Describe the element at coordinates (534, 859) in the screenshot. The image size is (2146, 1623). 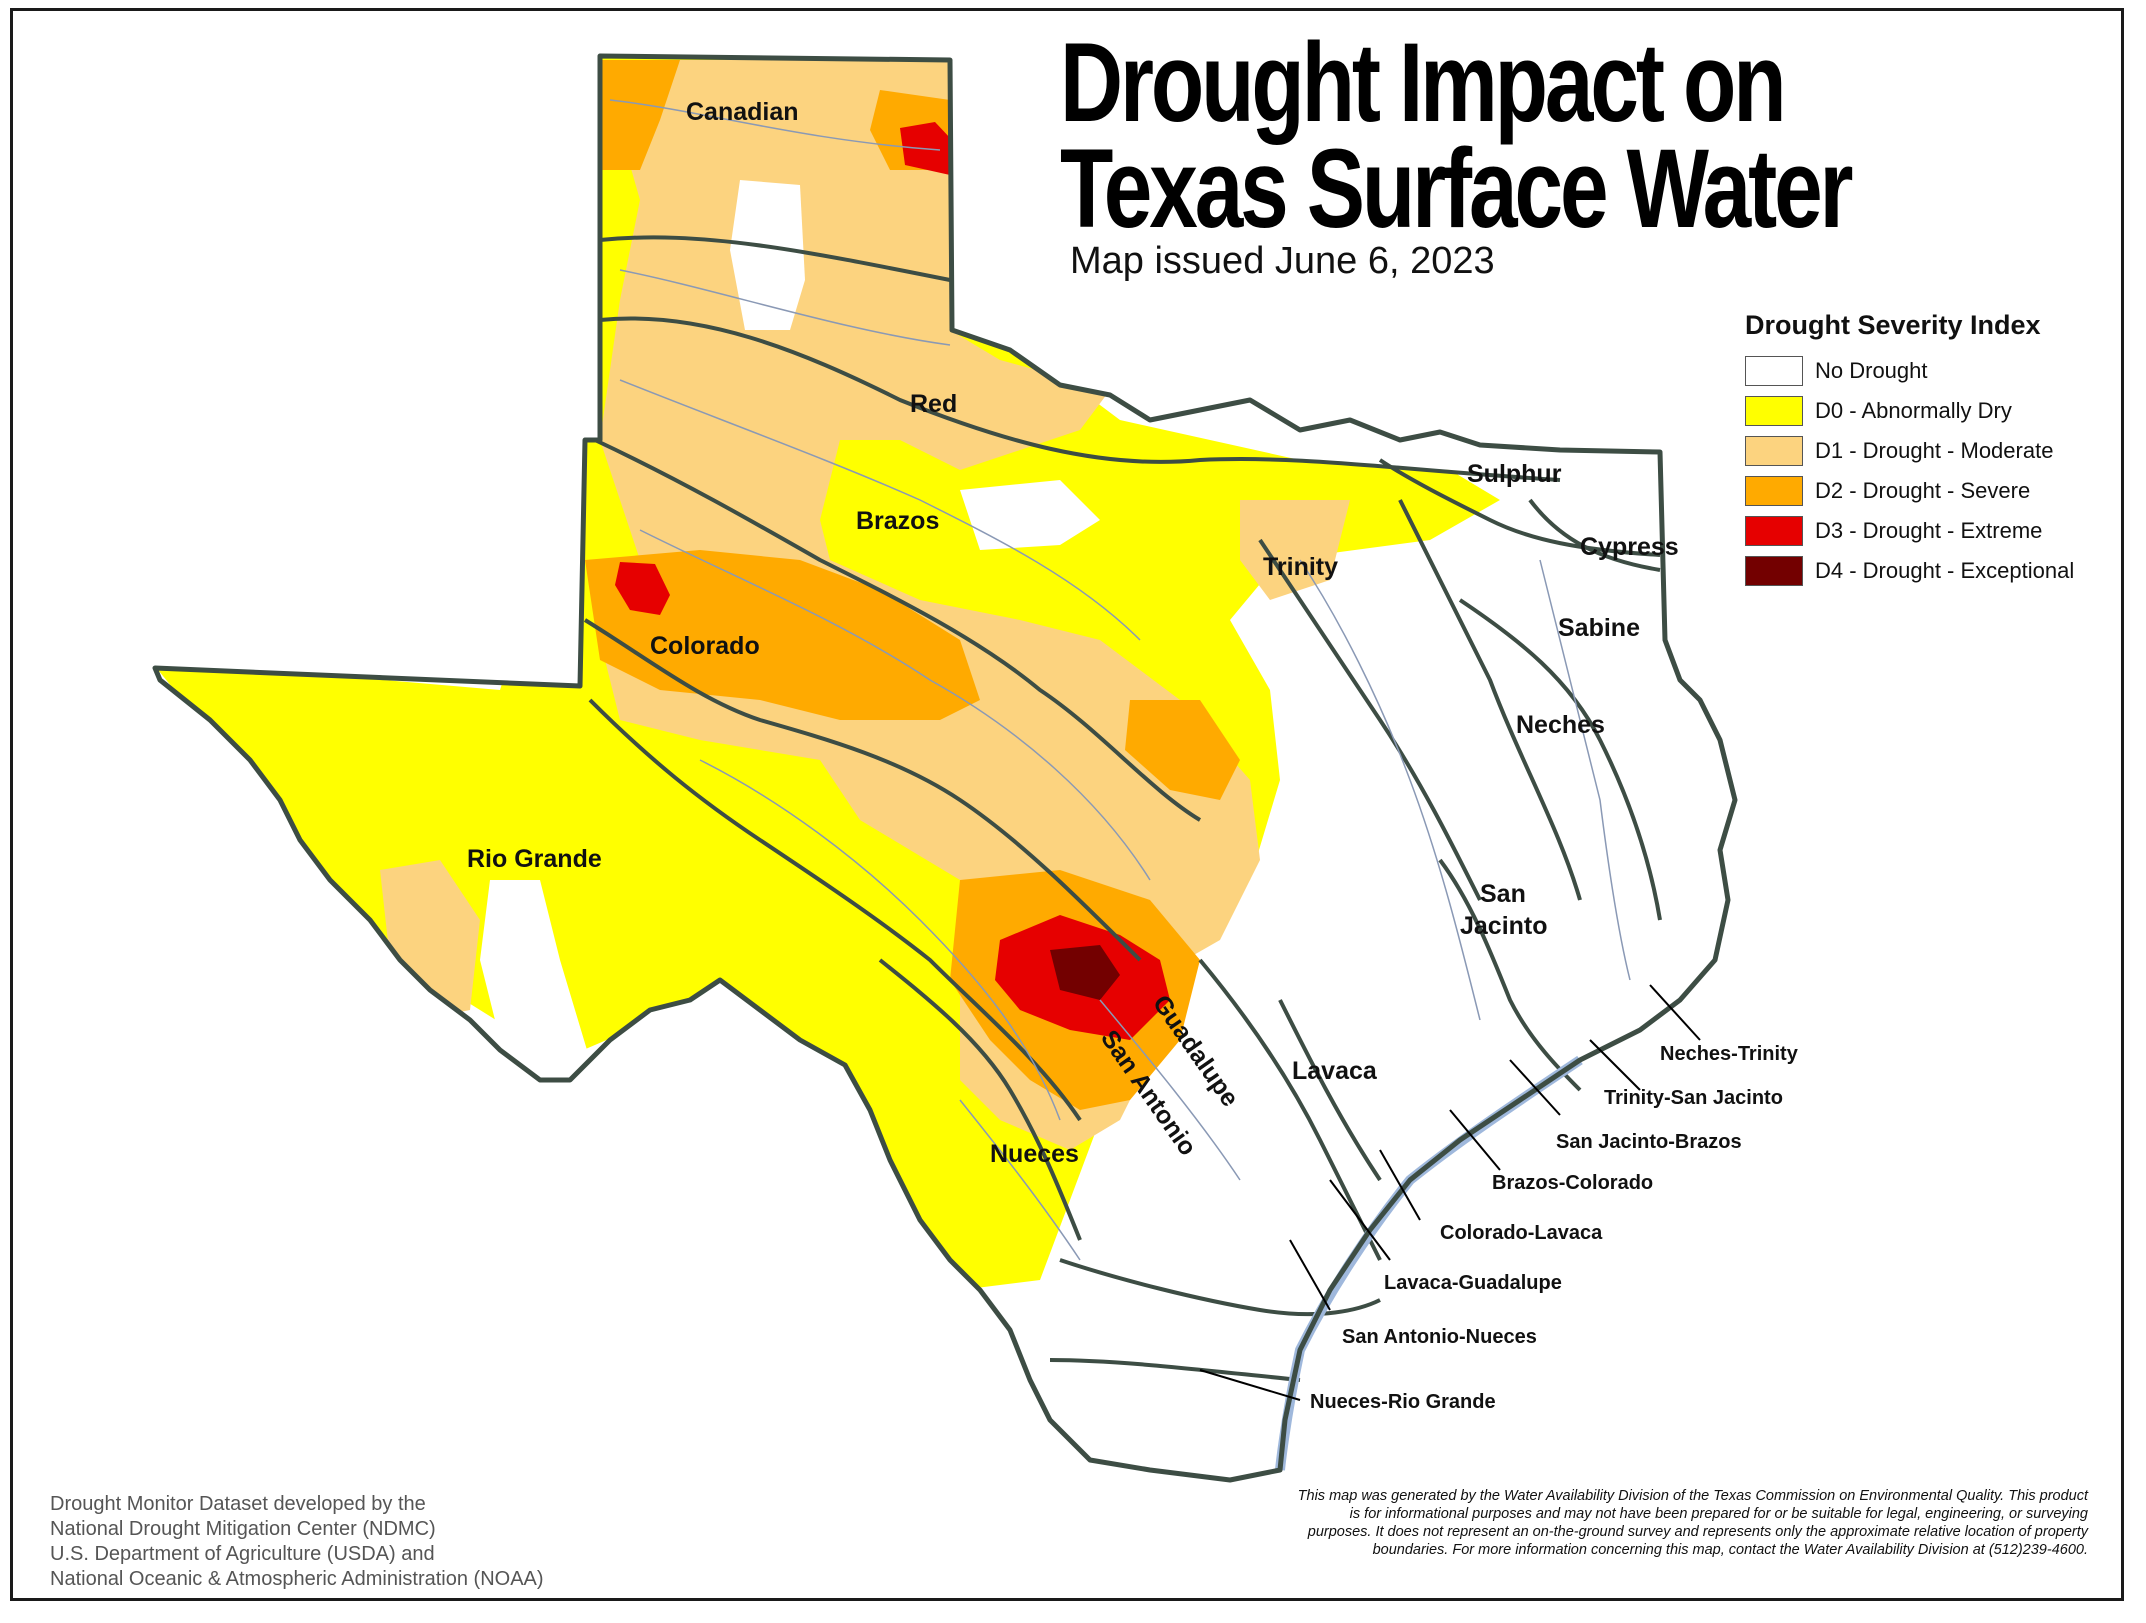
I see `basin-label-rio-grande: Rio Grande` at that location.